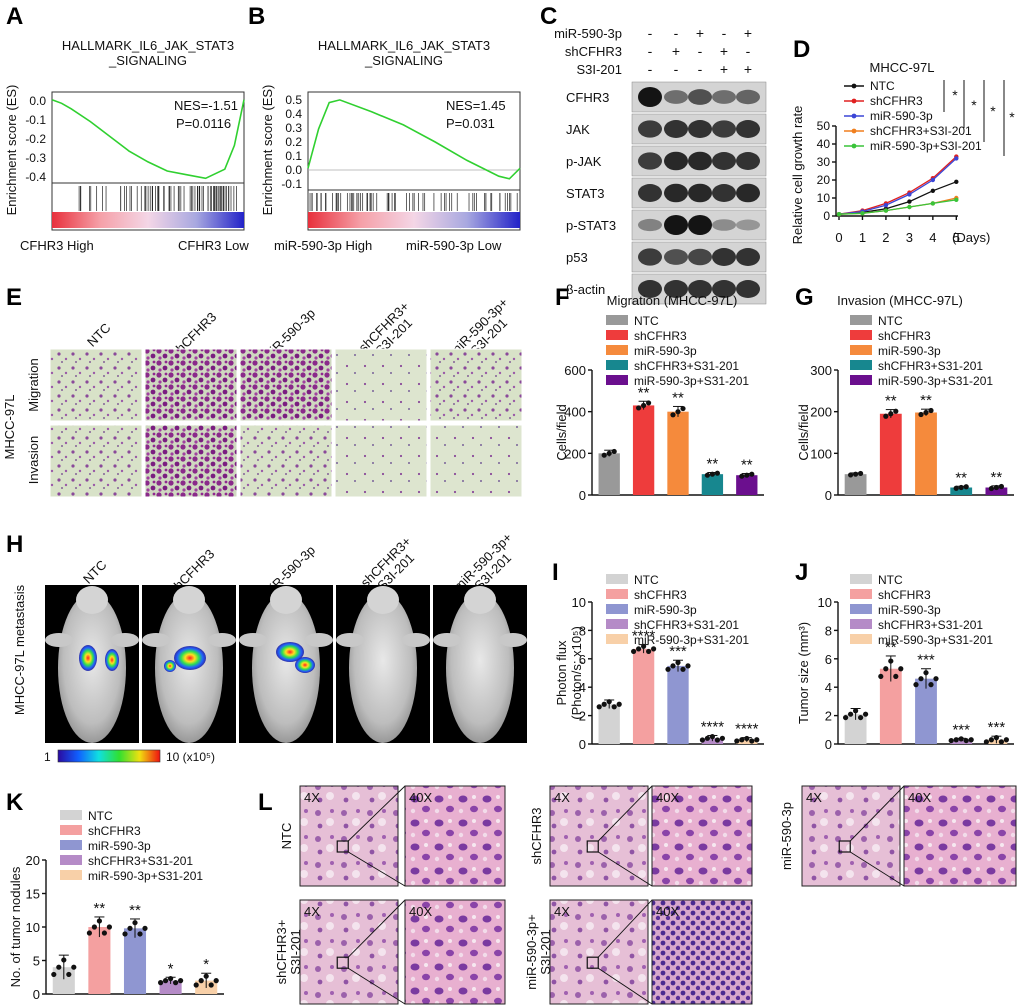 This screenshot has width=1020, height=1007. What do you see at coordinates (862, 237) in the screenshot?
I see `growth-x-tick-label: 1` at bounding box center [862, 237].